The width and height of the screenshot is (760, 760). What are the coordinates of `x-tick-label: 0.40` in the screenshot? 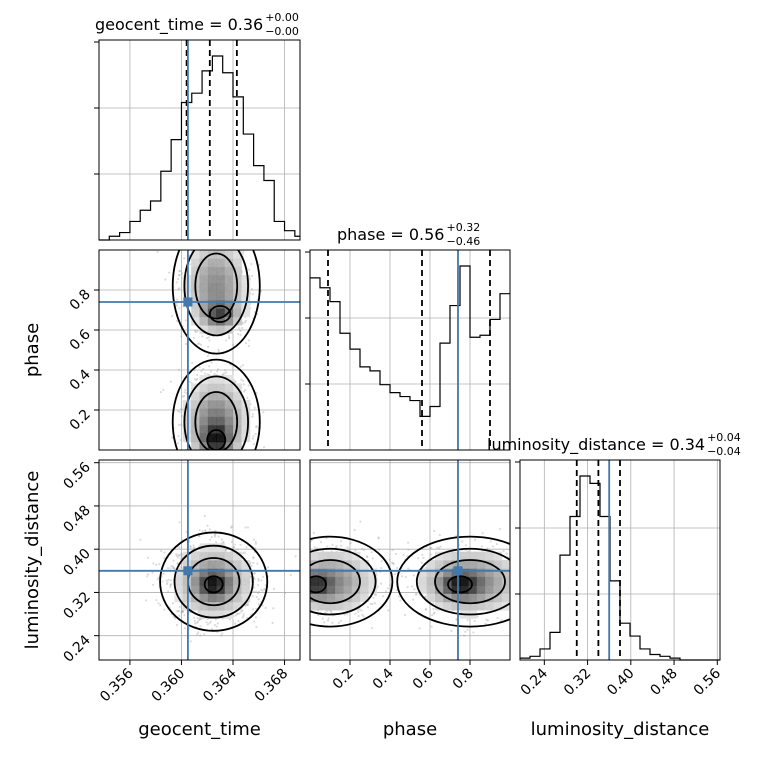 It's located at (620, 682).